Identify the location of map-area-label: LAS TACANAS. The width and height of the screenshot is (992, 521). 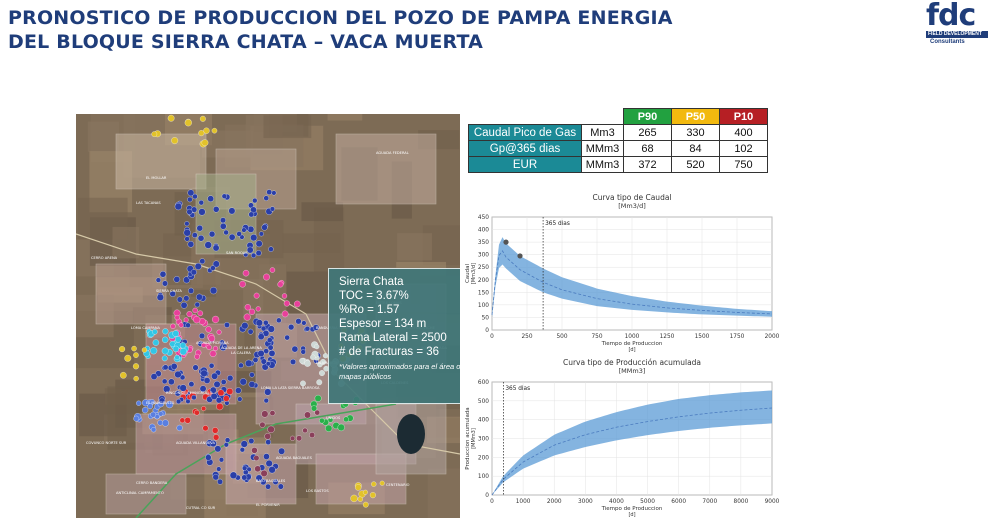
(148, 203).